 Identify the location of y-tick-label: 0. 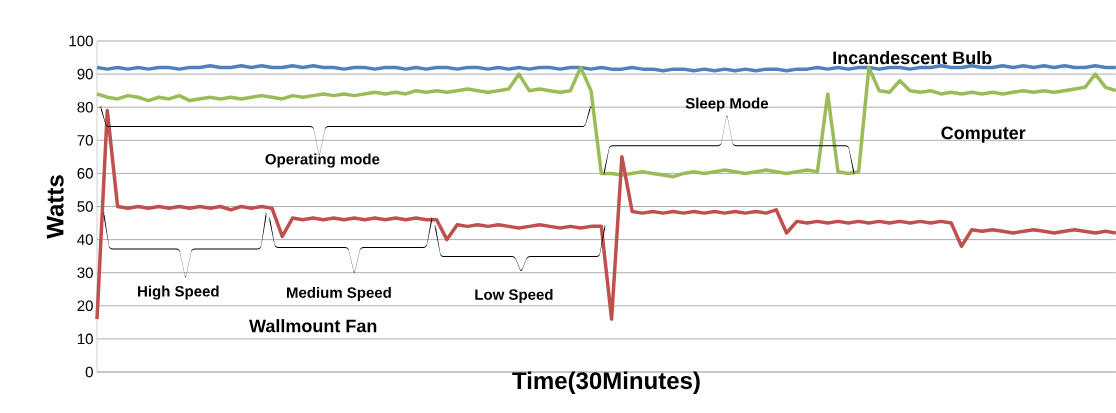
(89, 372).